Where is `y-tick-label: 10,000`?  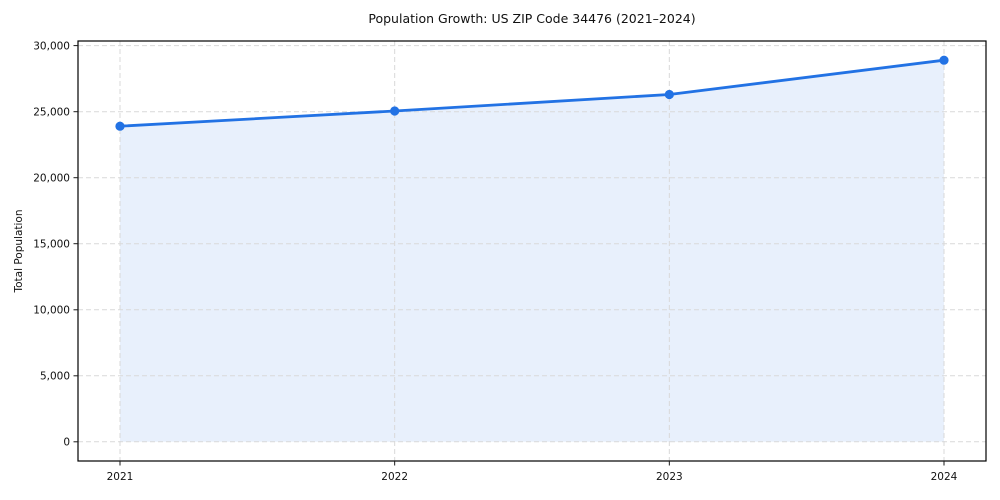 y-tick-label: 10,000 is located at coordinates (51, 311).